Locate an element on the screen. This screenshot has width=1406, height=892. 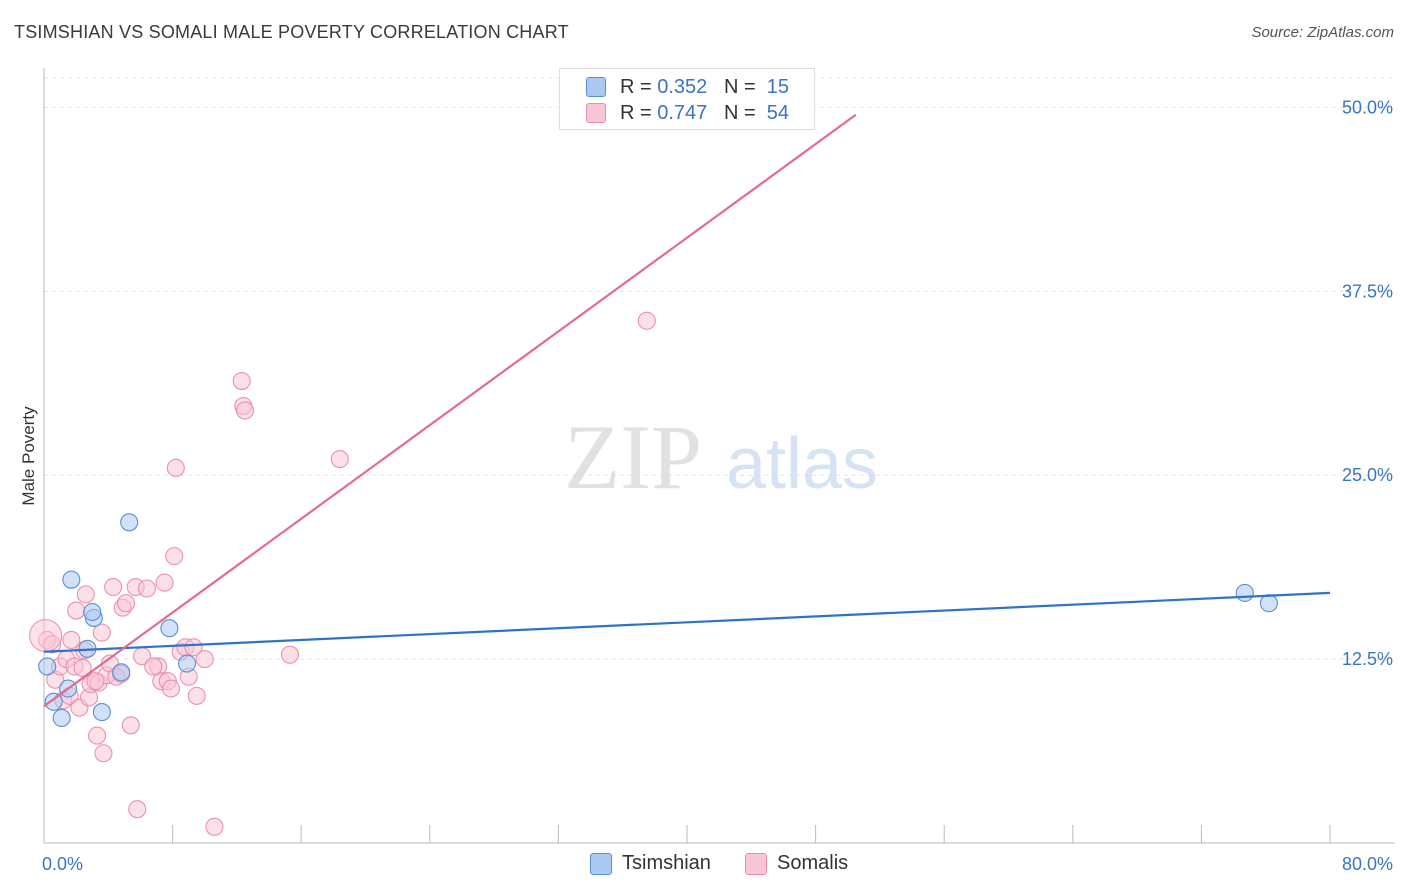
watermark: ZIP atlas is located at coordinates (721, 457).